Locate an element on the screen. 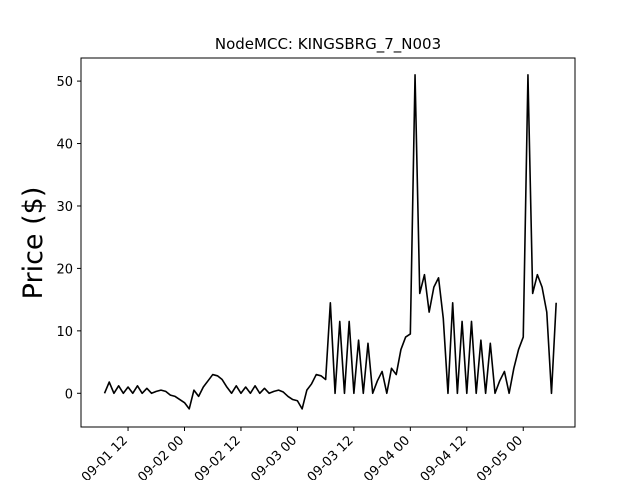  y-tick-label: 0 is located at coordinates (69, 394).